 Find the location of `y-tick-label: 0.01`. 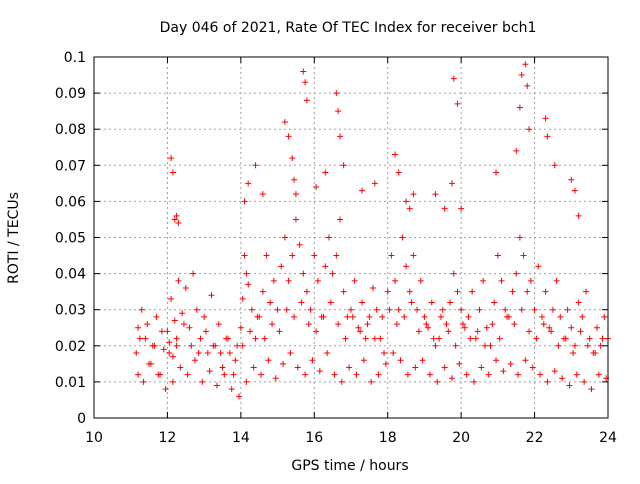

y-tick-label: 0.01 is located at coordinates (70, 383).